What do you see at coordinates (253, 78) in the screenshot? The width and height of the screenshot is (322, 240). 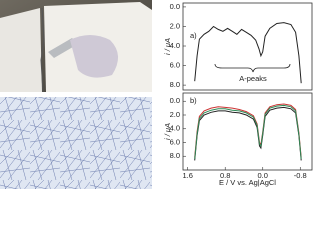 I see `annotation: A-peaks` at bounding box center [253, 78].